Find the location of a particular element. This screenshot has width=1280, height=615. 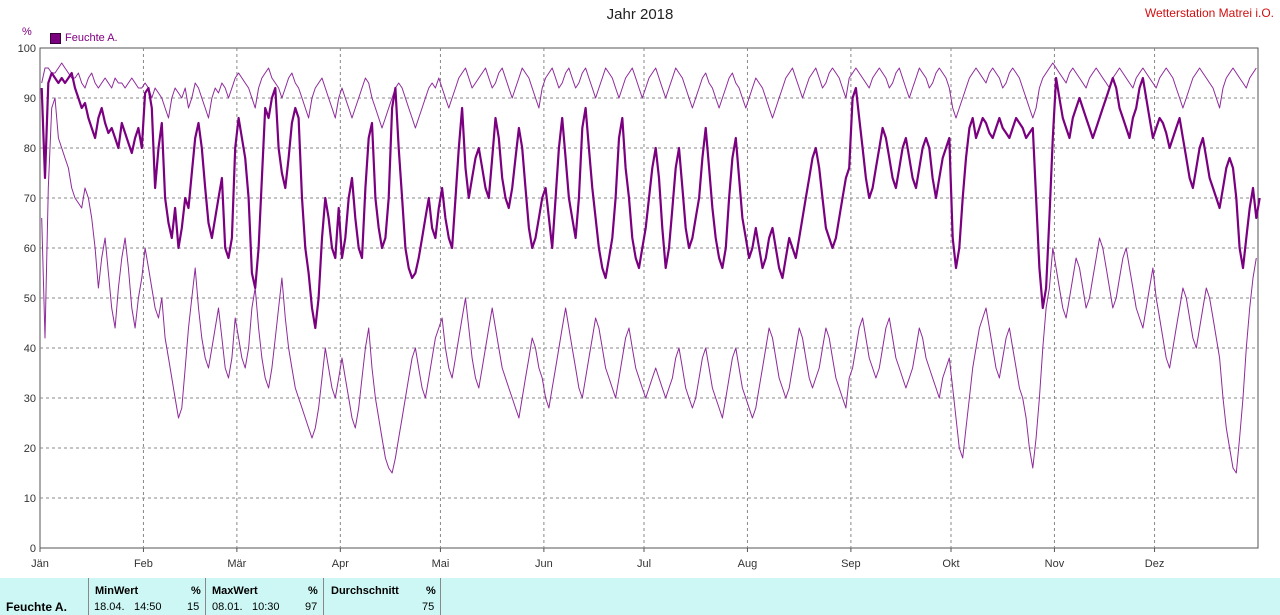

stats-end-divider is located at coordinates (441, 596).